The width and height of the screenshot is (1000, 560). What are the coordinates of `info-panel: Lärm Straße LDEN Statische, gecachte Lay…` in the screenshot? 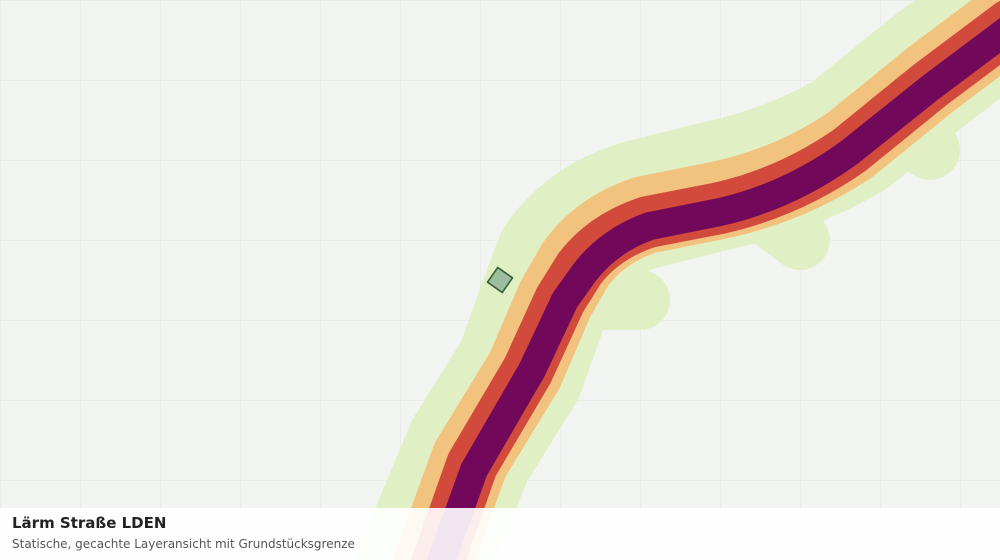 It's located at (500, 534).